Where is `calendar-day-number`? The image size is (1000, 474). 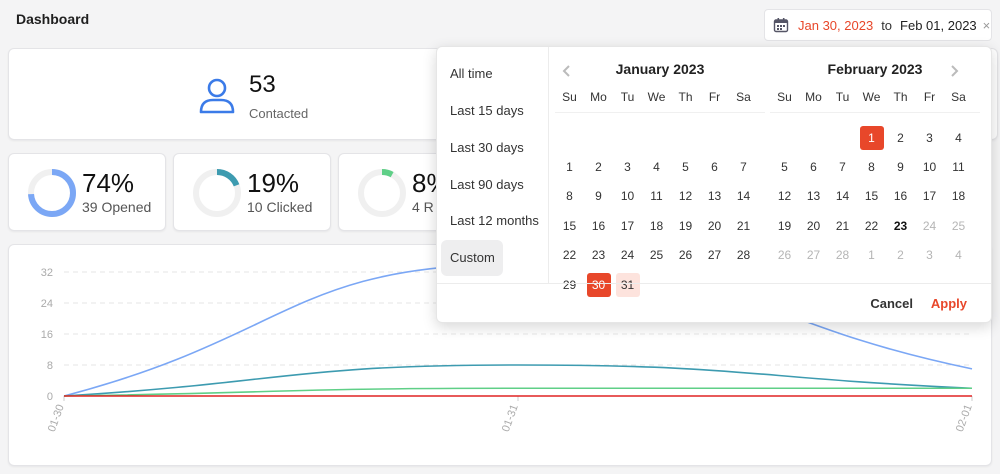 calendar-day-number is located at coordinates (686, 138).